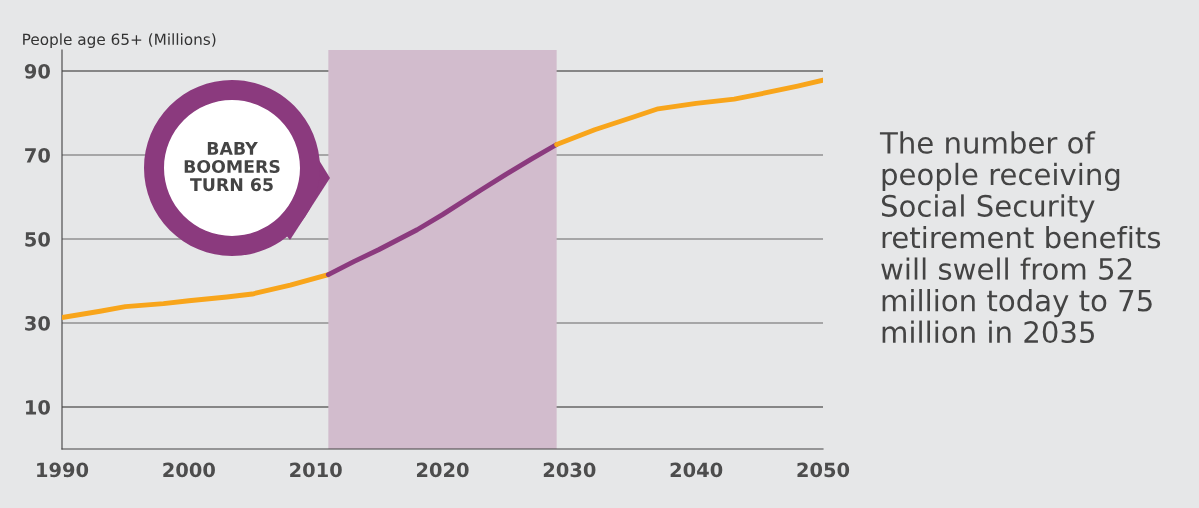  I want to click on y-tick-label: 90, so click(37, 71).